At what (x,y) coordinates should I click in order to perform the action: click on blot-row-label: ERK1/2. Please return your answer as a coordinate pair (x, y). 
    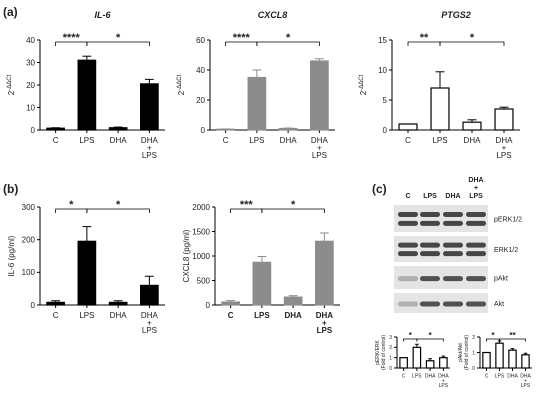
    Looking at the image, I should click on (506, 250).